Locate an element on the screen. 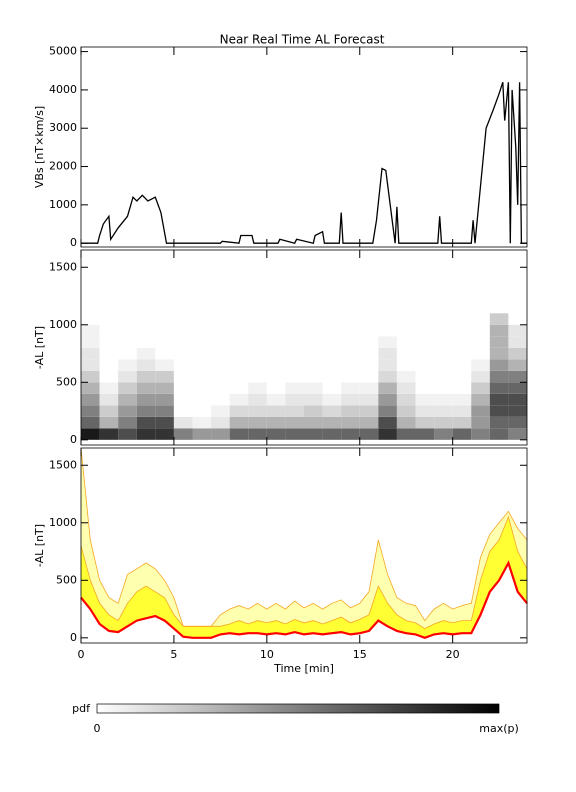 The height and width of the screenshot is (792, 576). x-axis-label: Time [min] is located at coordinates (303, 668).